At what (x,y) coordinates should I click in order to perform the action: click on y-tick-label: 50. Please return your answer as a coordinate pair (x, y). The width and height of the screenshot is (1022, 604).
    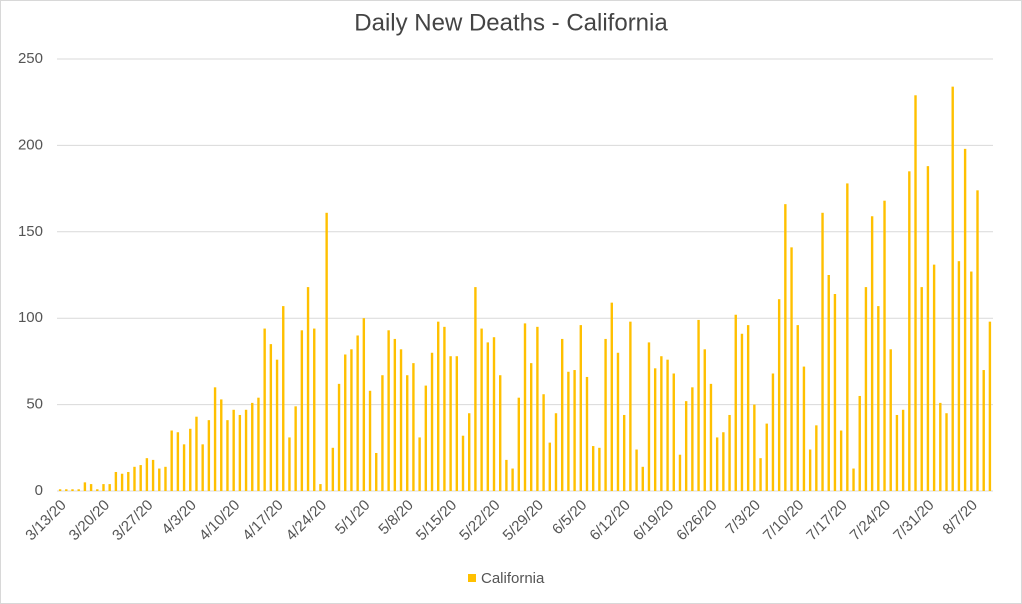
    Looking at the image, I should click on (34, 404).